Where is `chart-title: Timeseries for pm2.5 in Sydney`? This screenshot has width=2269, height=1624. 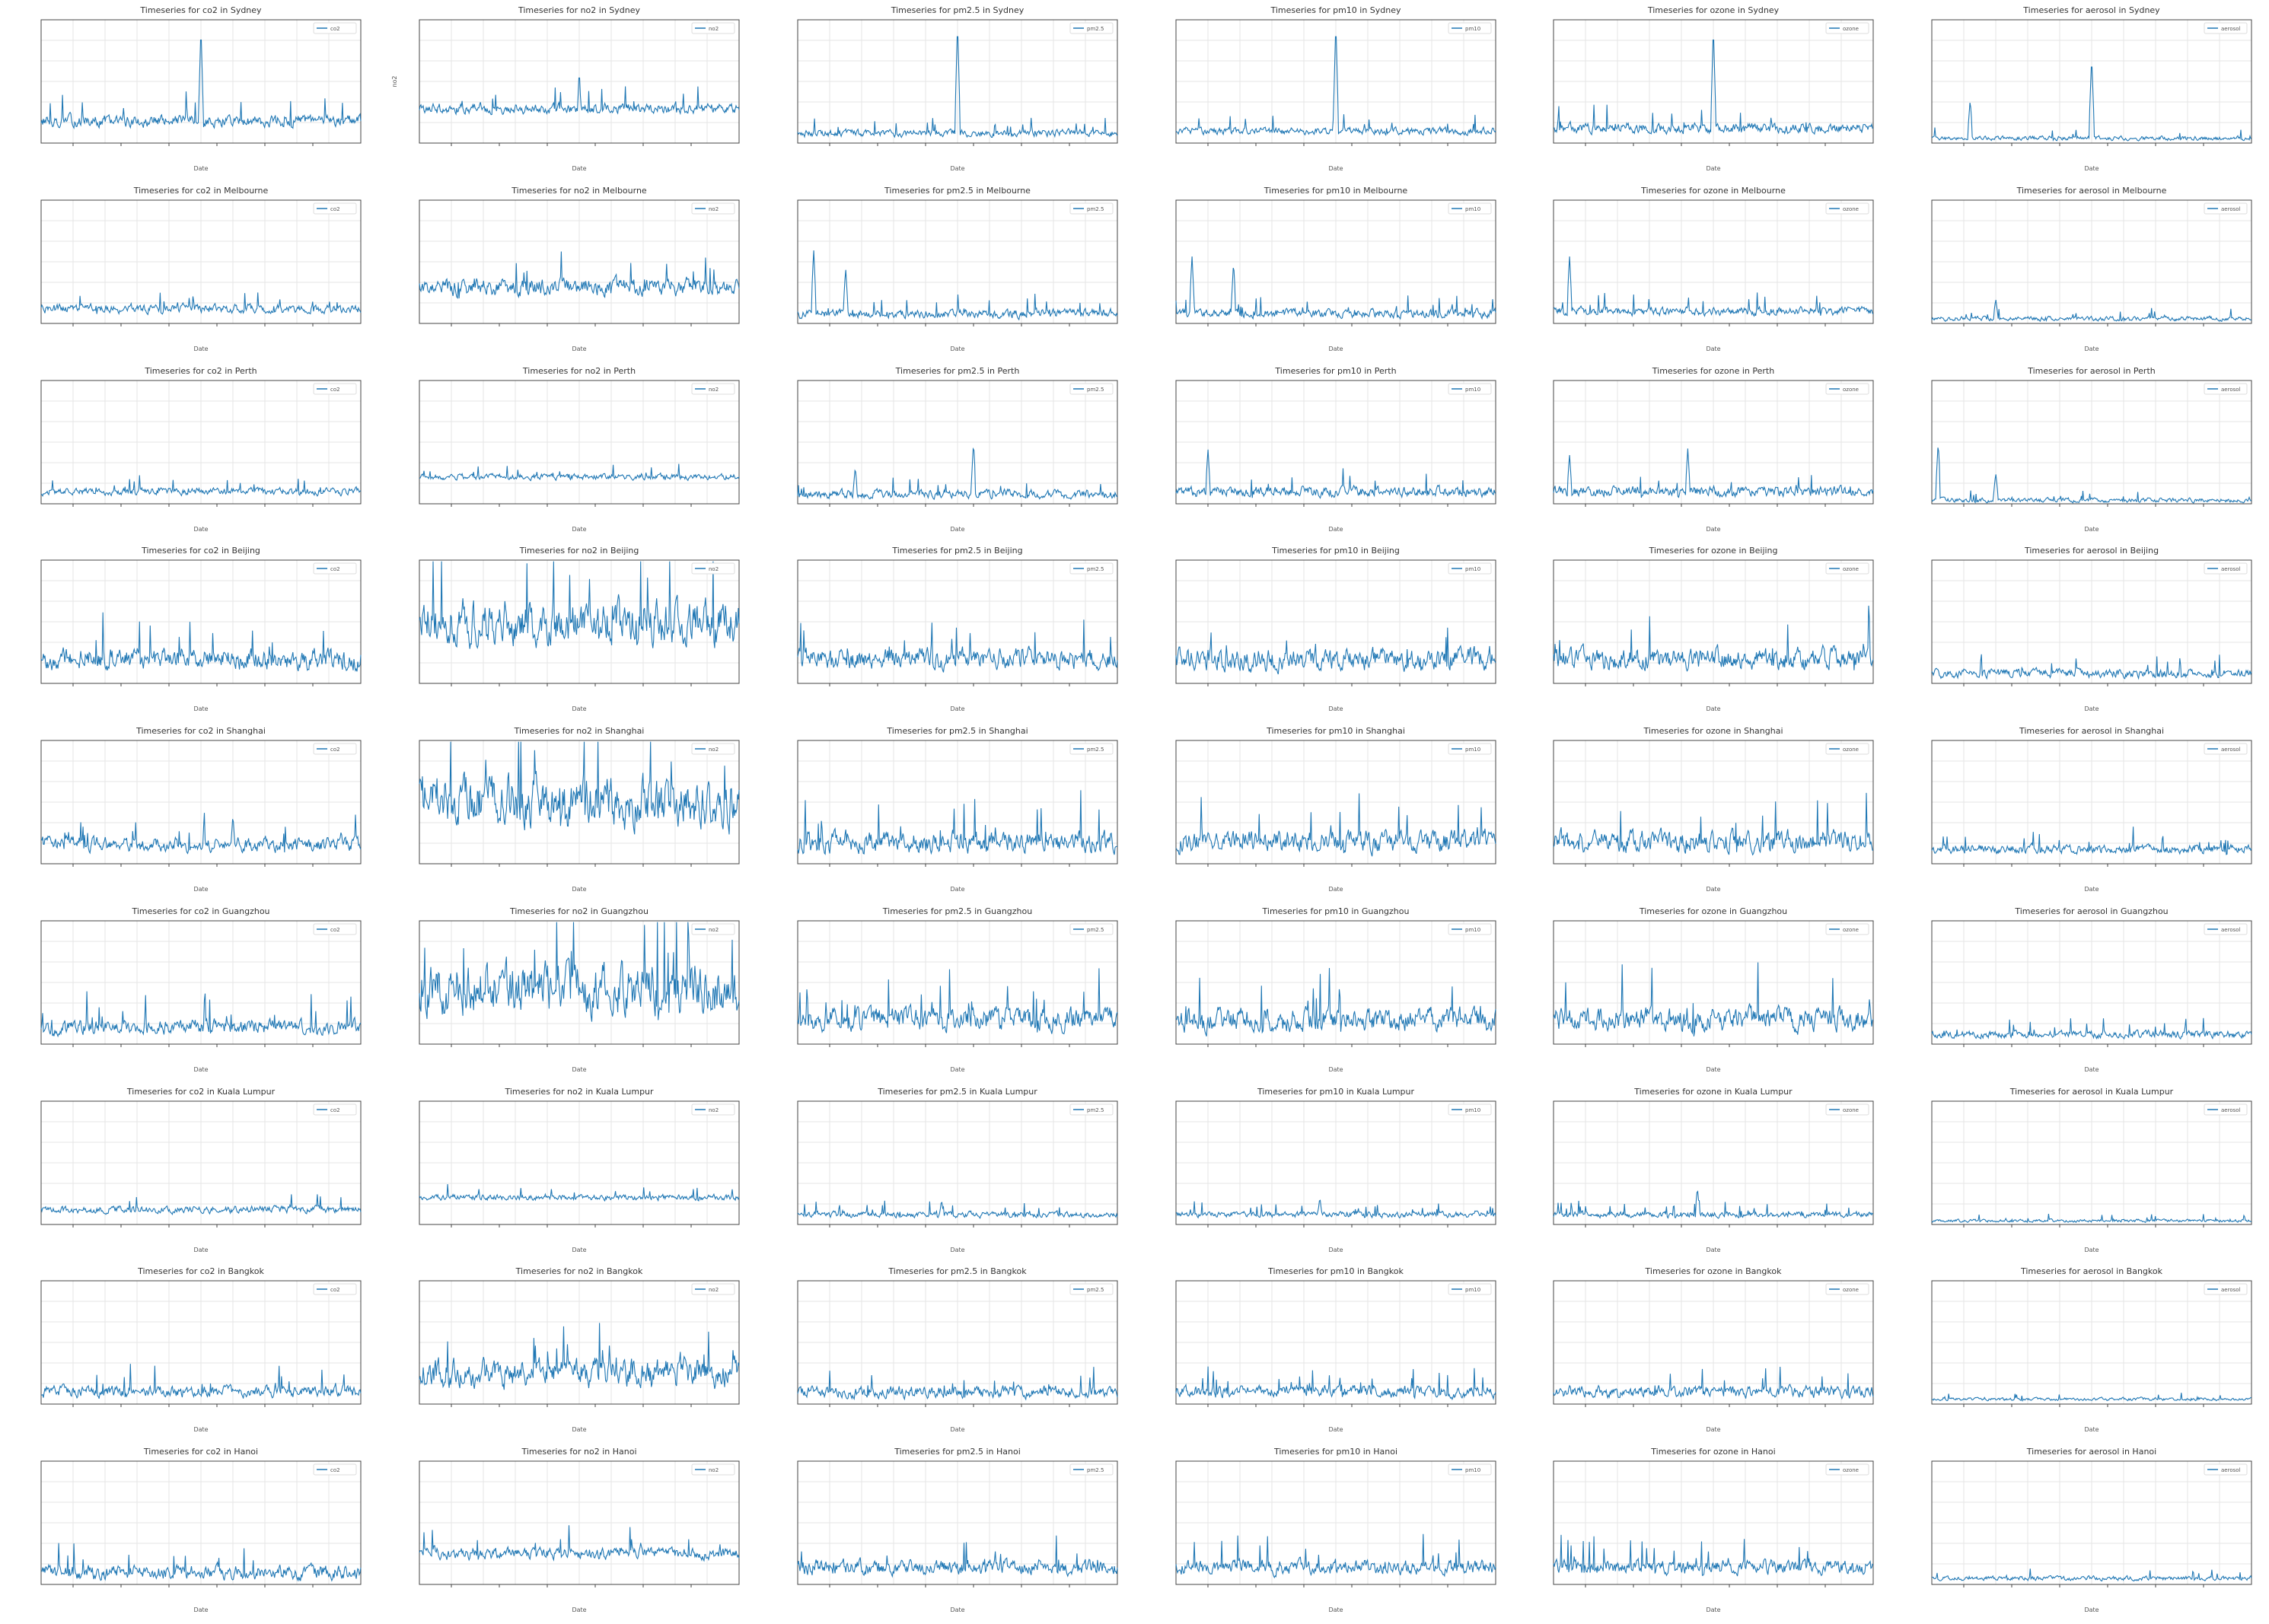
chart-title: Timeseries for pm2.5 in Sydney is located at coordinates (958, 10).